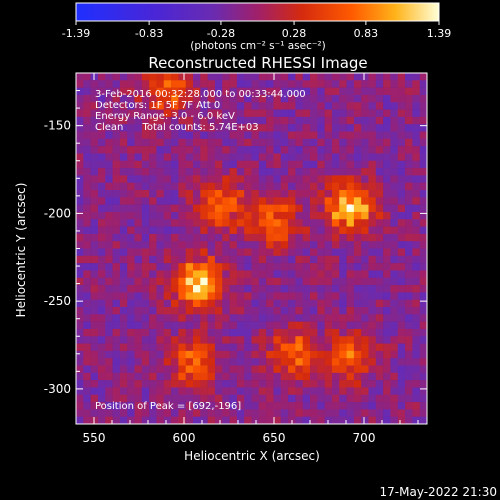  What do you see at coordinates (257, 63) in the screenshot?
I see `chart-title: Reconstructed RHESSI Image` at bounding box center [257, 63].